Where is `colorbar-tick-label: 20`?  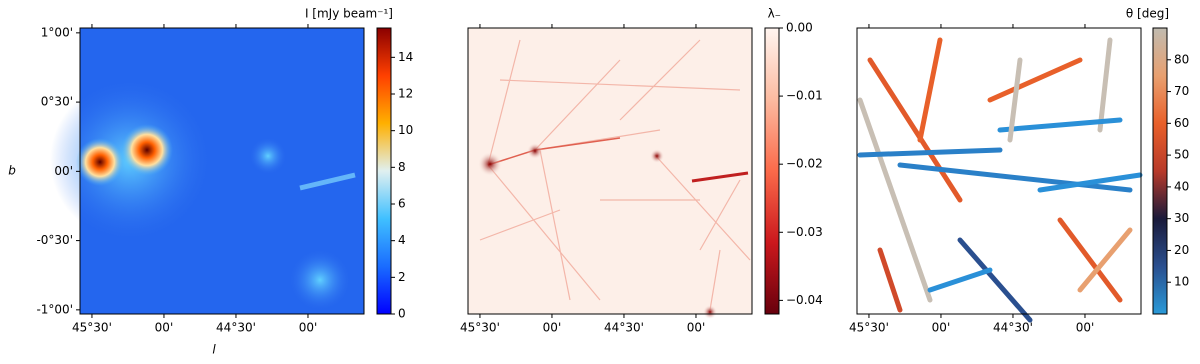 colorbar-tick-label: 20 is located at coordinates (1181, 250).